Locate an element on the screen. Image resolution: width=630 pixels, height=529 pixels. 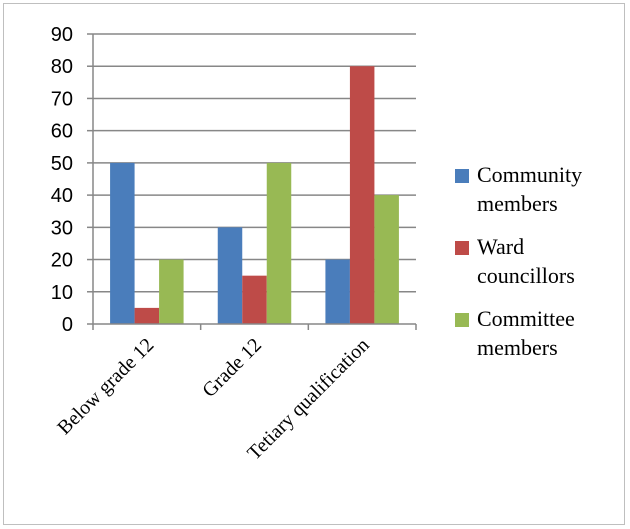
y-tick-label: 10 is located at coordinates (62, 293).